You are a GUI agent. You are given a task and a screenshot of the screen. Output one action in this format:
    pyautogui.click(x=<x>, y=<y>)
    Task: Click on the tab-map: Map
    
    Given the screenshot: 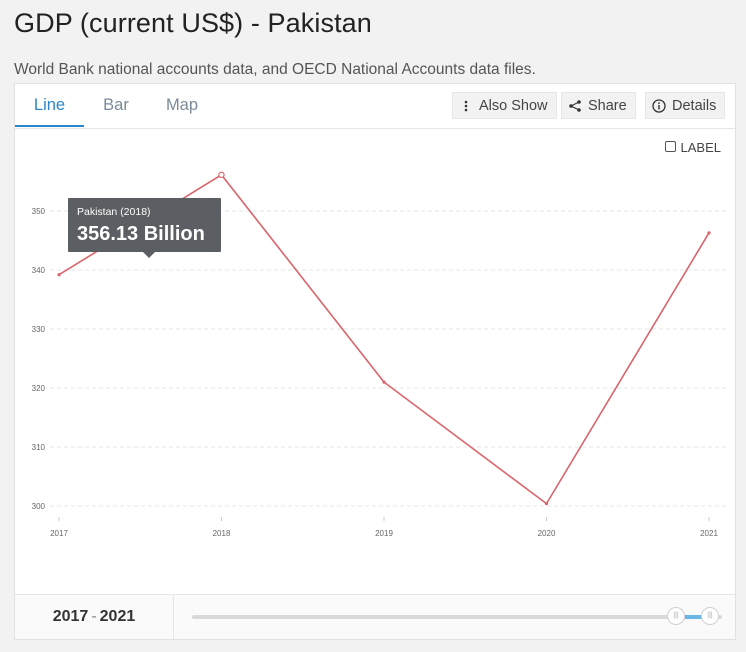 What is the action you would take?
    pyautogui.click(x=182, y=105)
    